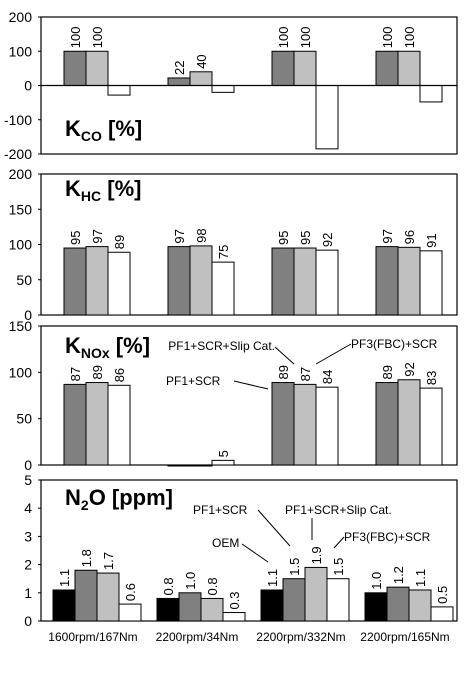 Image resolution: width=467 pixels, height=673 pixels. What do you see at coordinates (201, 235) in the screenshot?
I see `data-label: 98` at bounding box center [201, 235].